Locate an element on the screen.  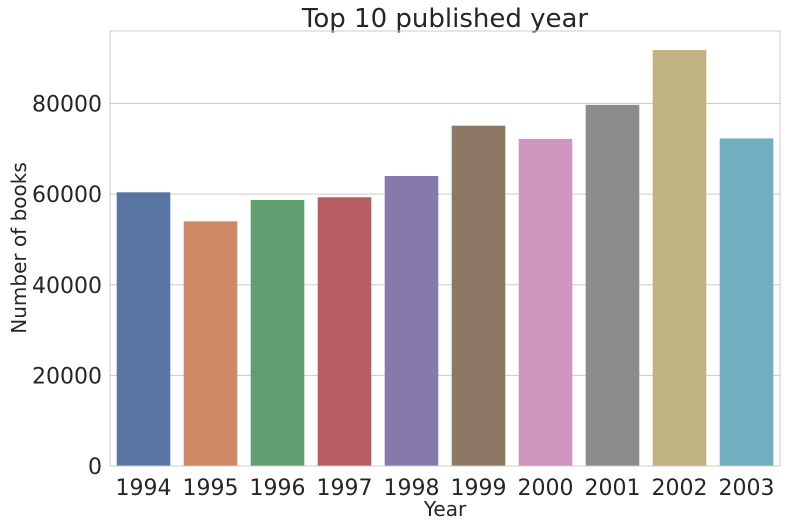
x-tick-label: 1995 is located at coordinates (211, 488).